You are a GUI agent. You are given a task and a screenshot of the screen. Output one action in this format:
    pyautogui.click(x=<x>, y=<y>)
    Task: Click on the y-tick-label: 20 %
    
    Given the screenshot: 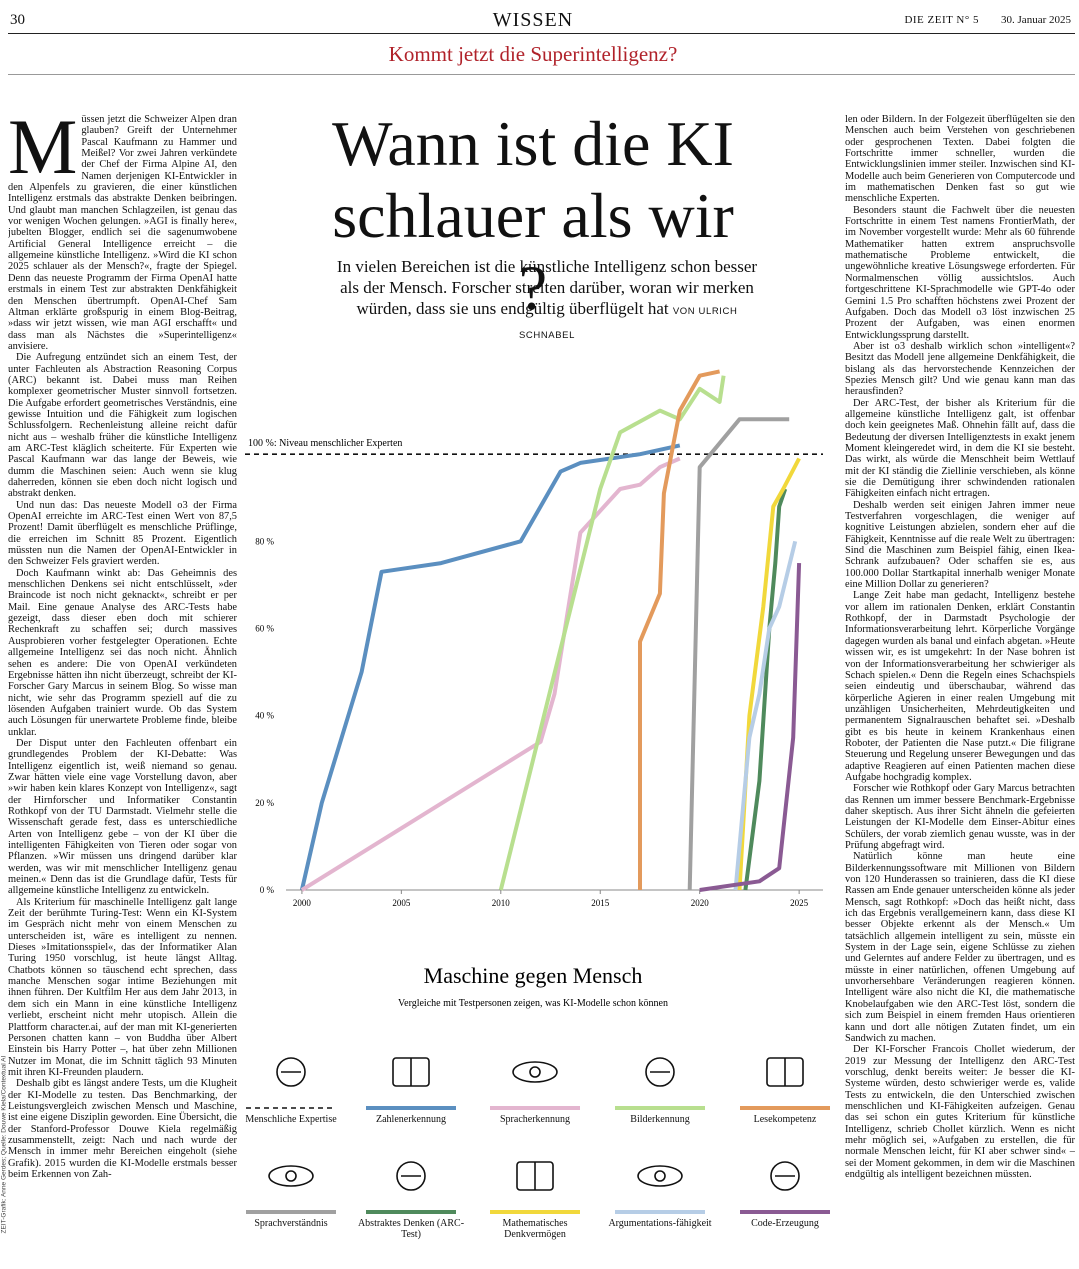 What is the action you would take?
    pyautogui.click(x=264, y=803)
    